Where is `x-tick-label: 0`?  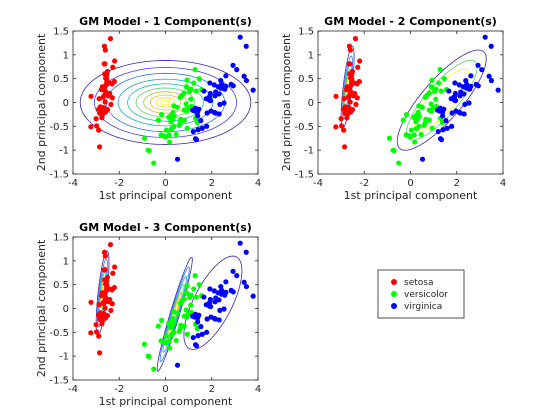
x-tick-label: 0 is located at coordinates (165, 389).